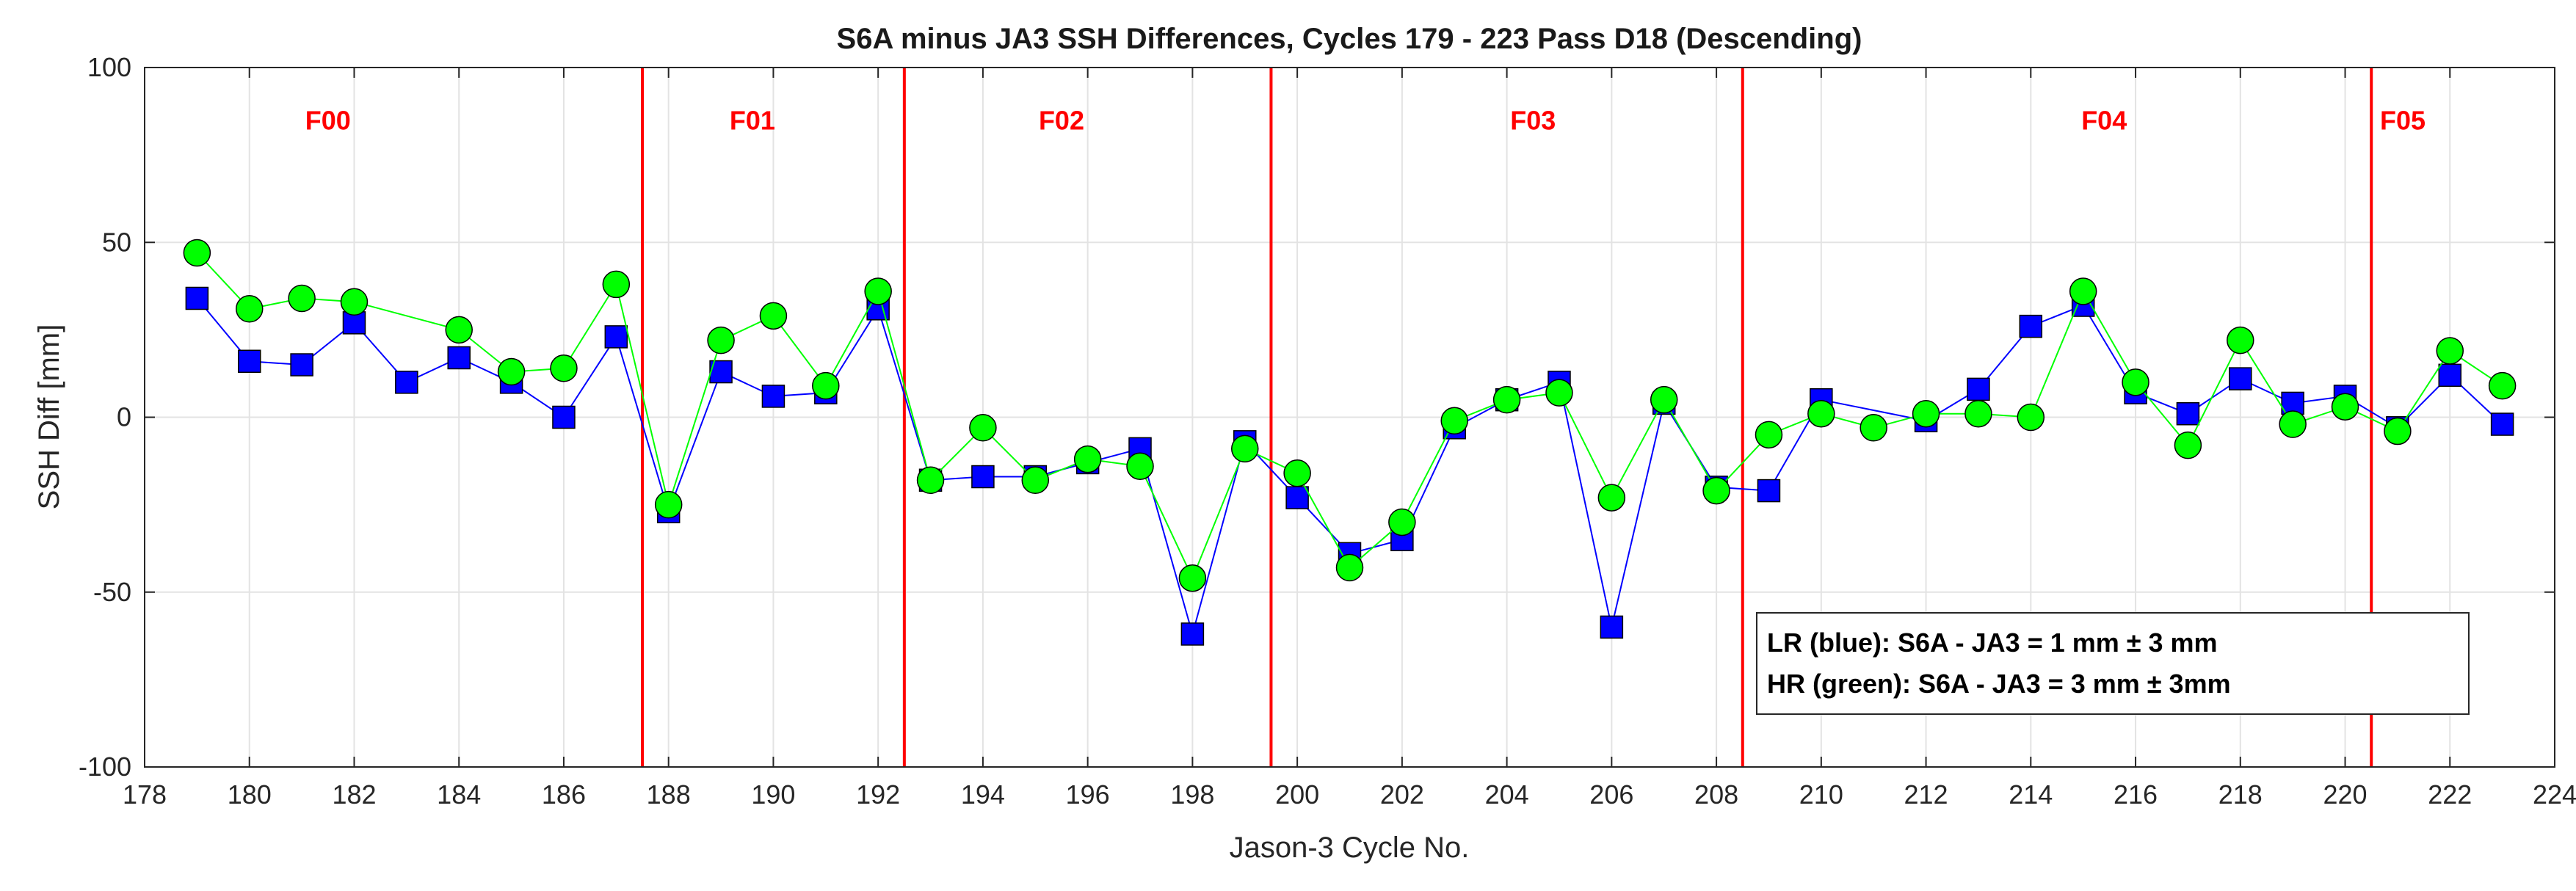  What do you see at coordinates (105, 767) in the screenshot?
I see `y-tick-label: -100` at bounding box center [105, 767].